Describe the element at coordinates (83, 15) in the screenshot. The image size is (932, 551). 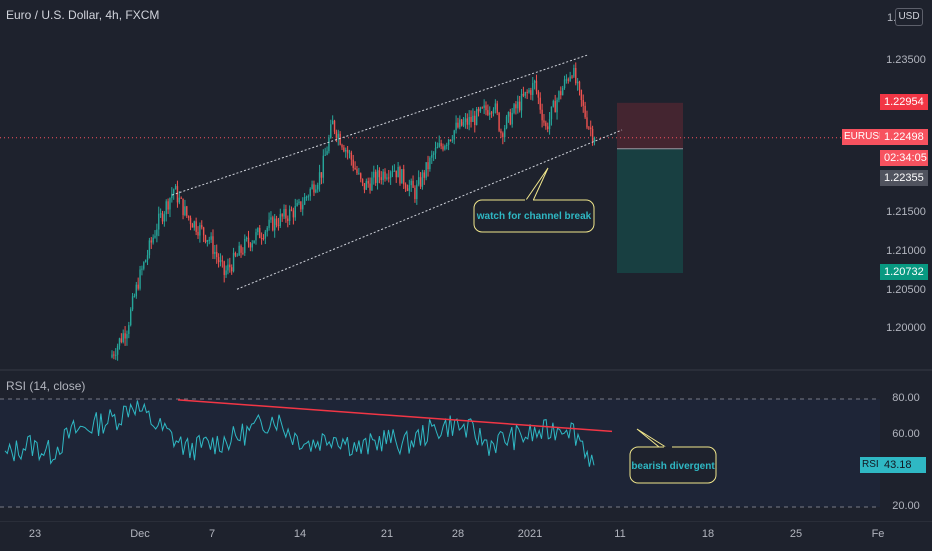
I see `chart-title: Euro / U.S. Dollar, 4h, FXCM` at that location.